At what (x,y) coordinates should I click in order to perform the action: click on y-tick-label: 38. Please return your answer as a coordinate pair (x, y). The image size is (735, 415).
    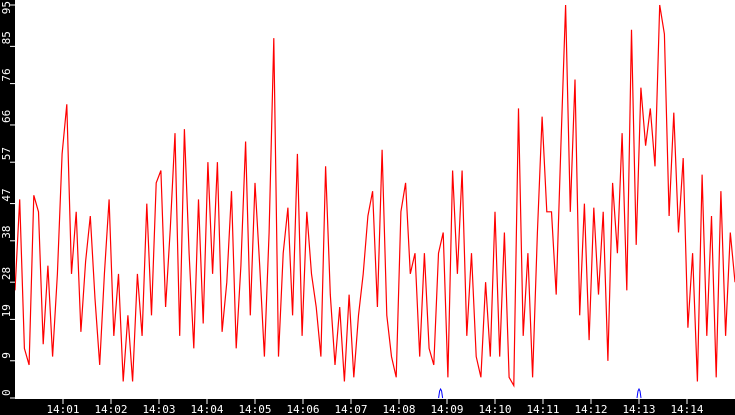
    Looking at the image, I should click on (6, 232).